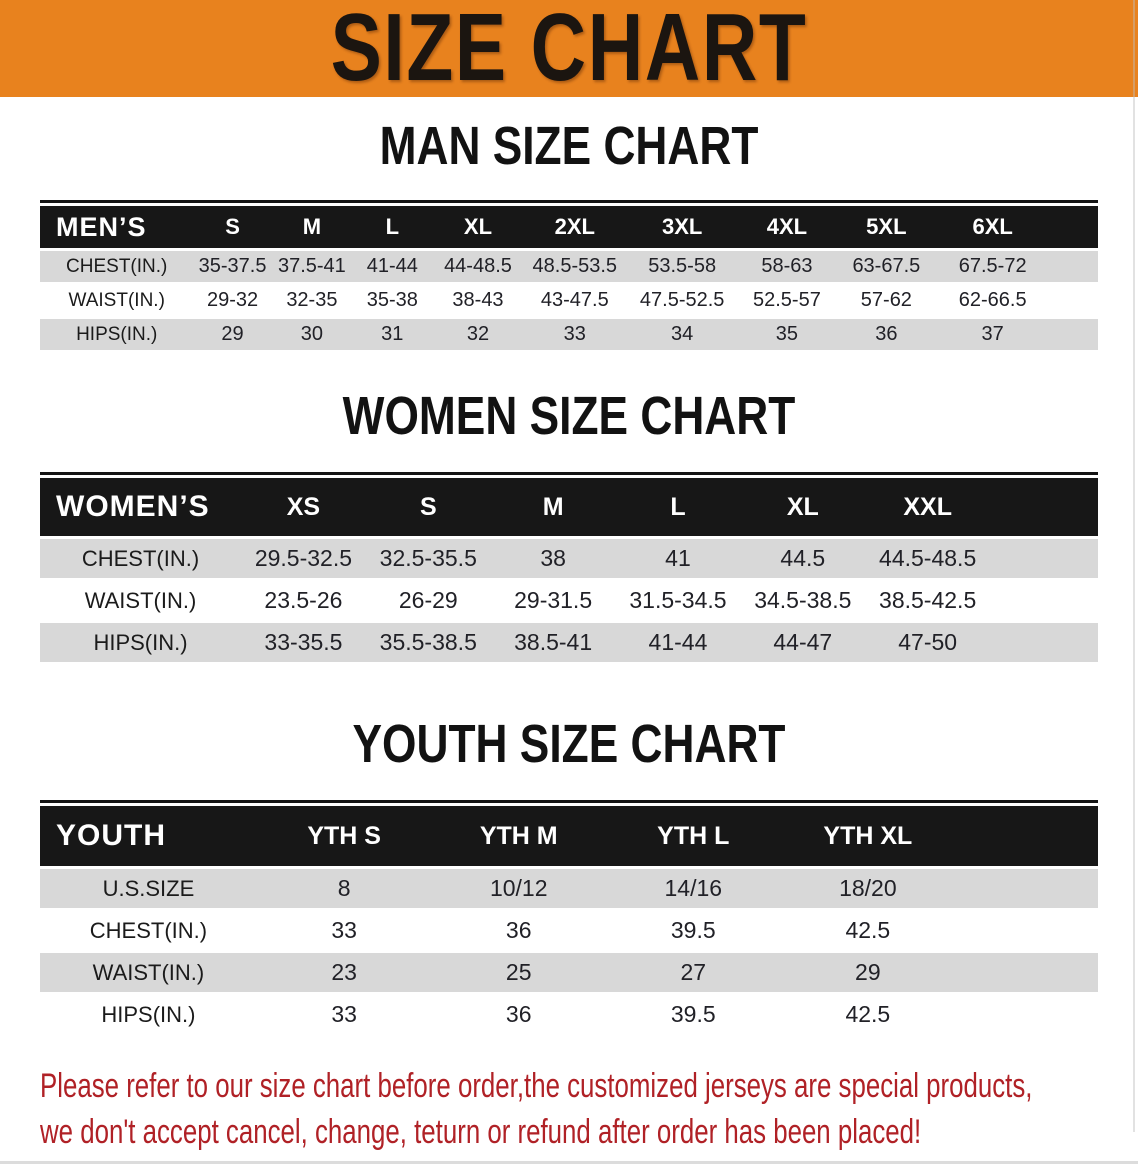 Image resolution: width=1138 pixels, height=1164 pixels. What do you see at coordinates (678, 600) in the screenshot?
I see `cell-value: 31.5-34.5` at bounding box center [678, 600].